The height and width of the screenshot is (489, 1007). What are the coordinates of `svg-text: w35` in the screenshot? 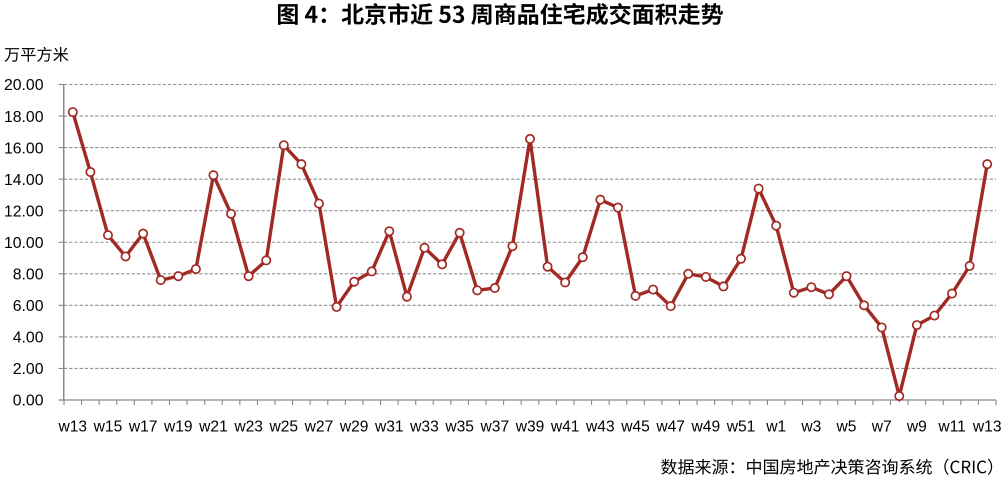 It's located at (459, 427).